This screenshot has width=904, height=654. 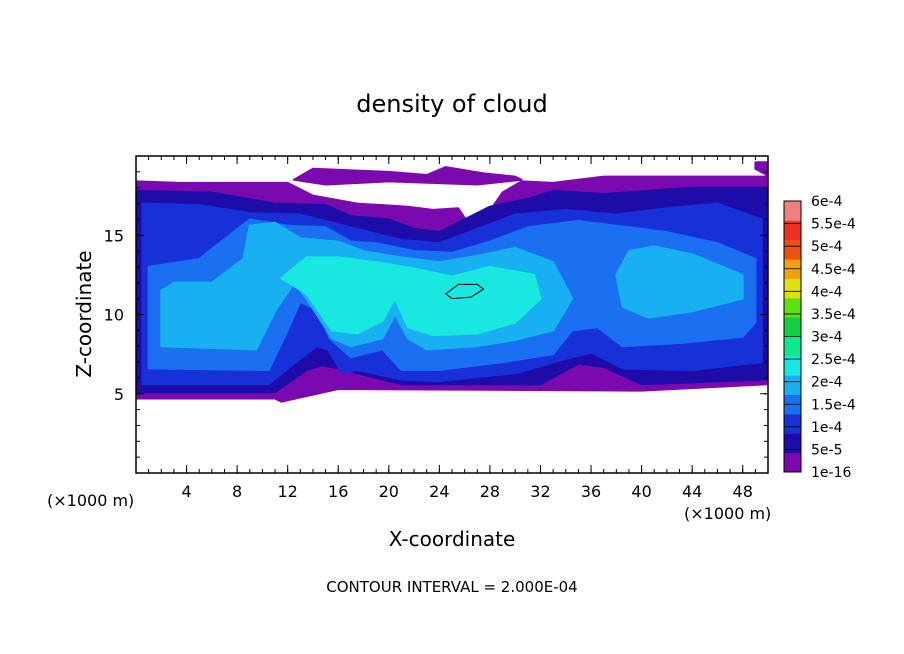 I want to click on x-tick-label: 44, so click(x=692, y=491).